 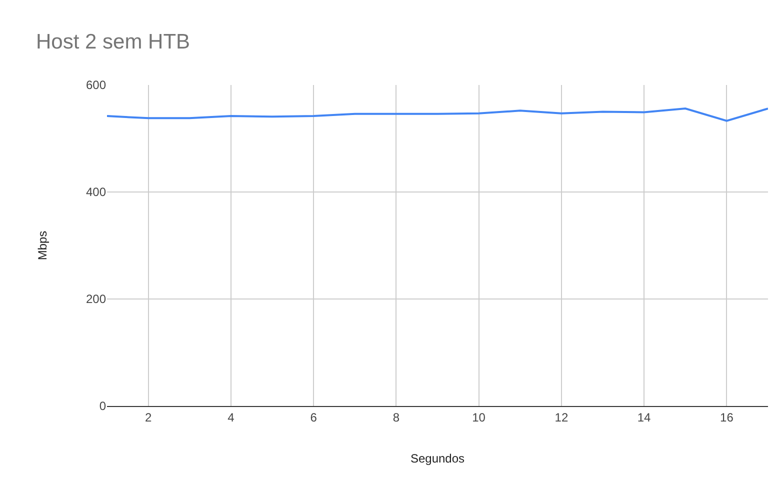 What do you see at coordinates (42, 245) in the screenshot?
I see `y-axis-title: Mbps` at bounding box center [42, 245].